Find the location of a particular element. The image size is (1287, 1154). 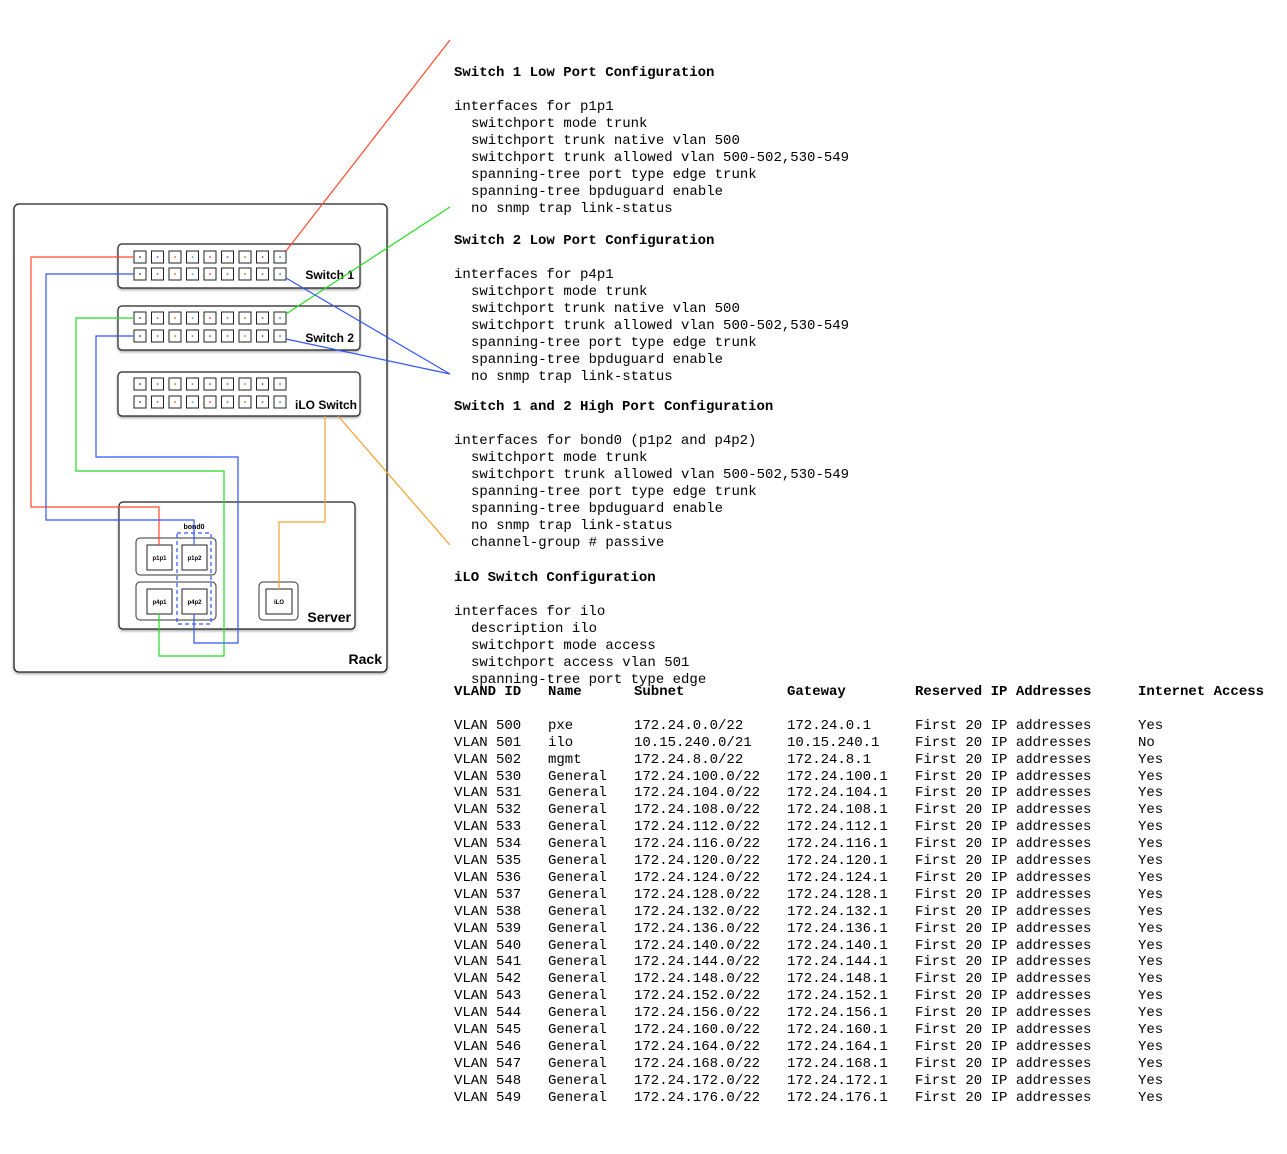

config-title: Switch 1 and 2 High Port Configuration is located at coordinates (614, 407).